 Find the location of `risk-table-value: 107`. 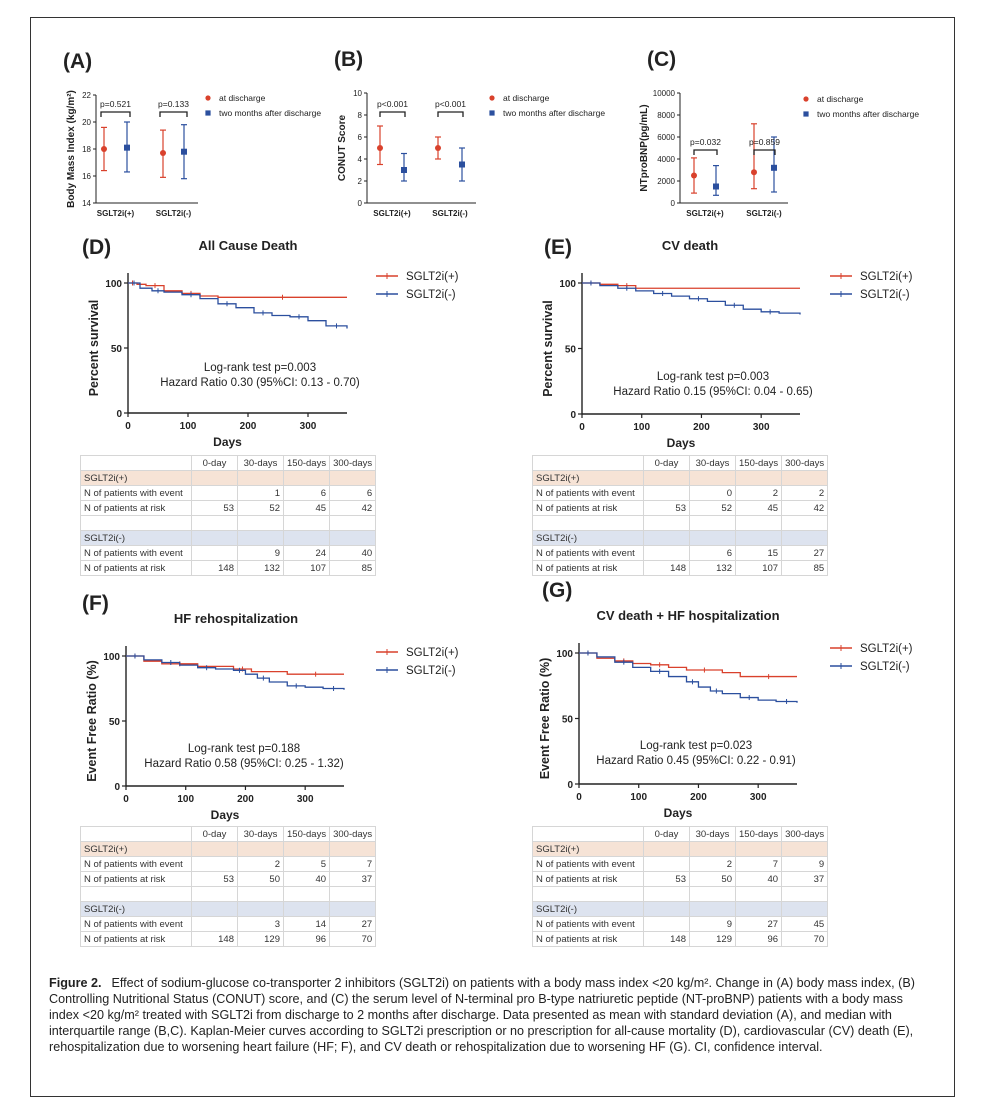

risk-table-value: 107 is located at coordinates (306, 568).